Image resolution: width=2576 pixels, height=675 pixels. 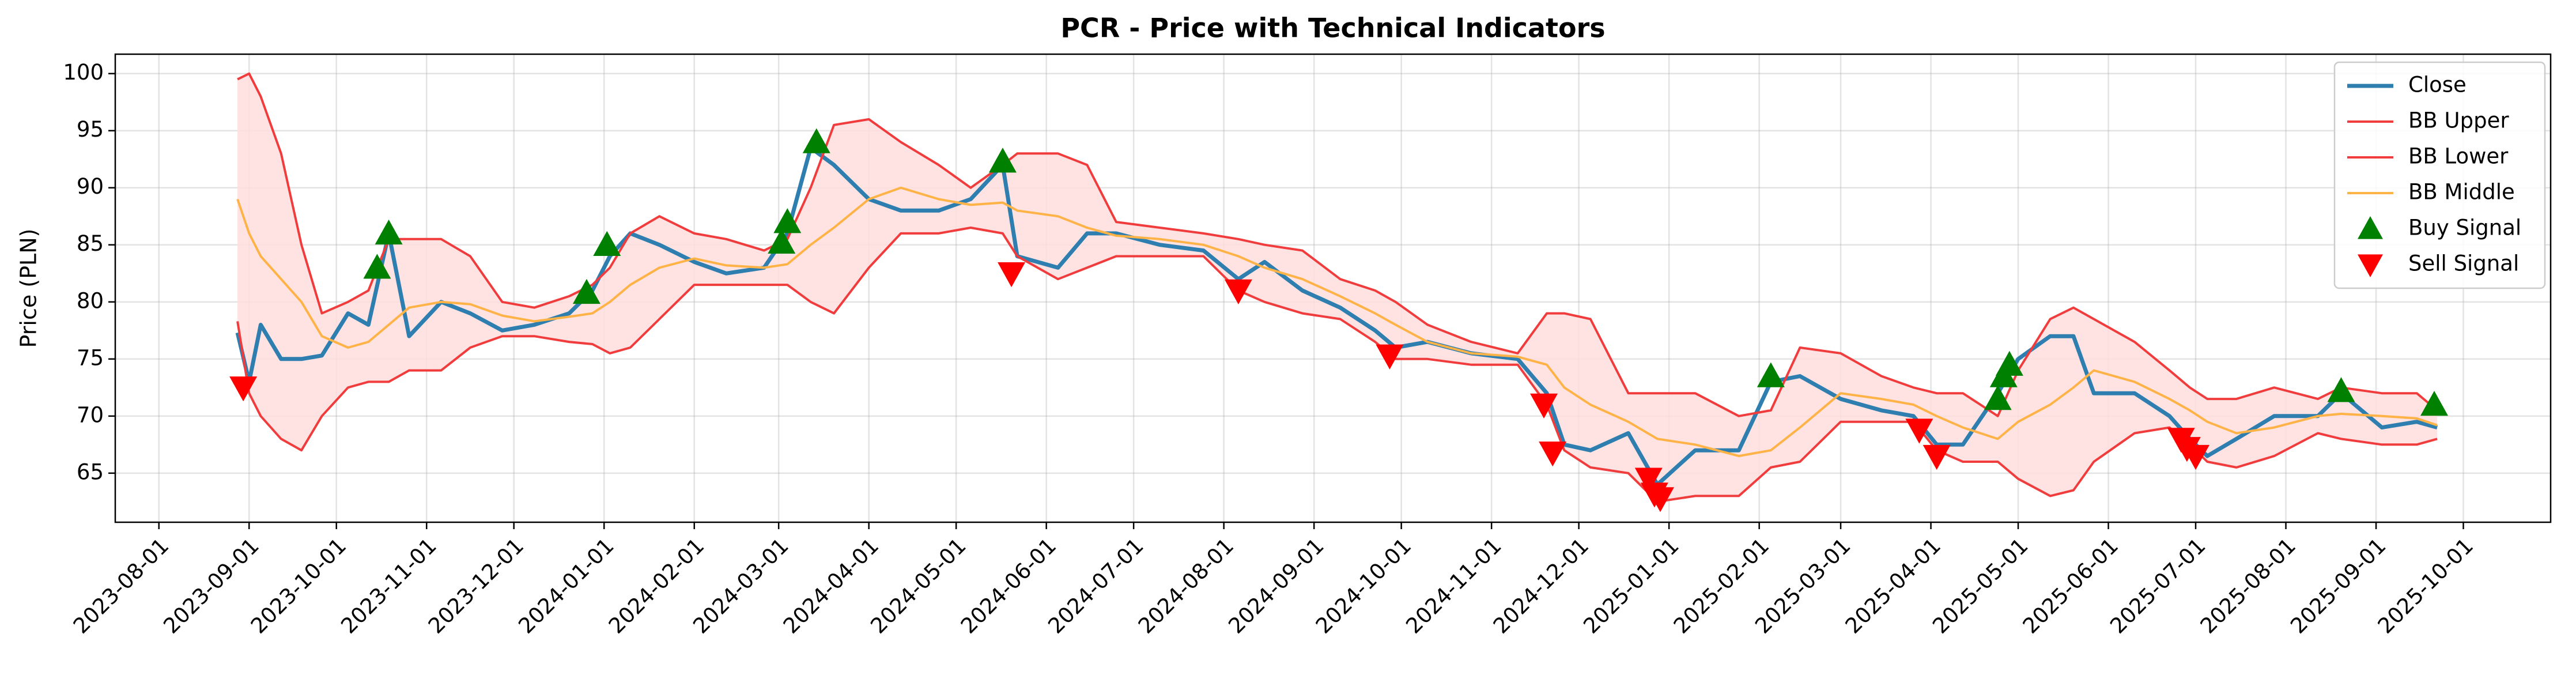 I want to click on legend-box, so click(x=2439, y=175).